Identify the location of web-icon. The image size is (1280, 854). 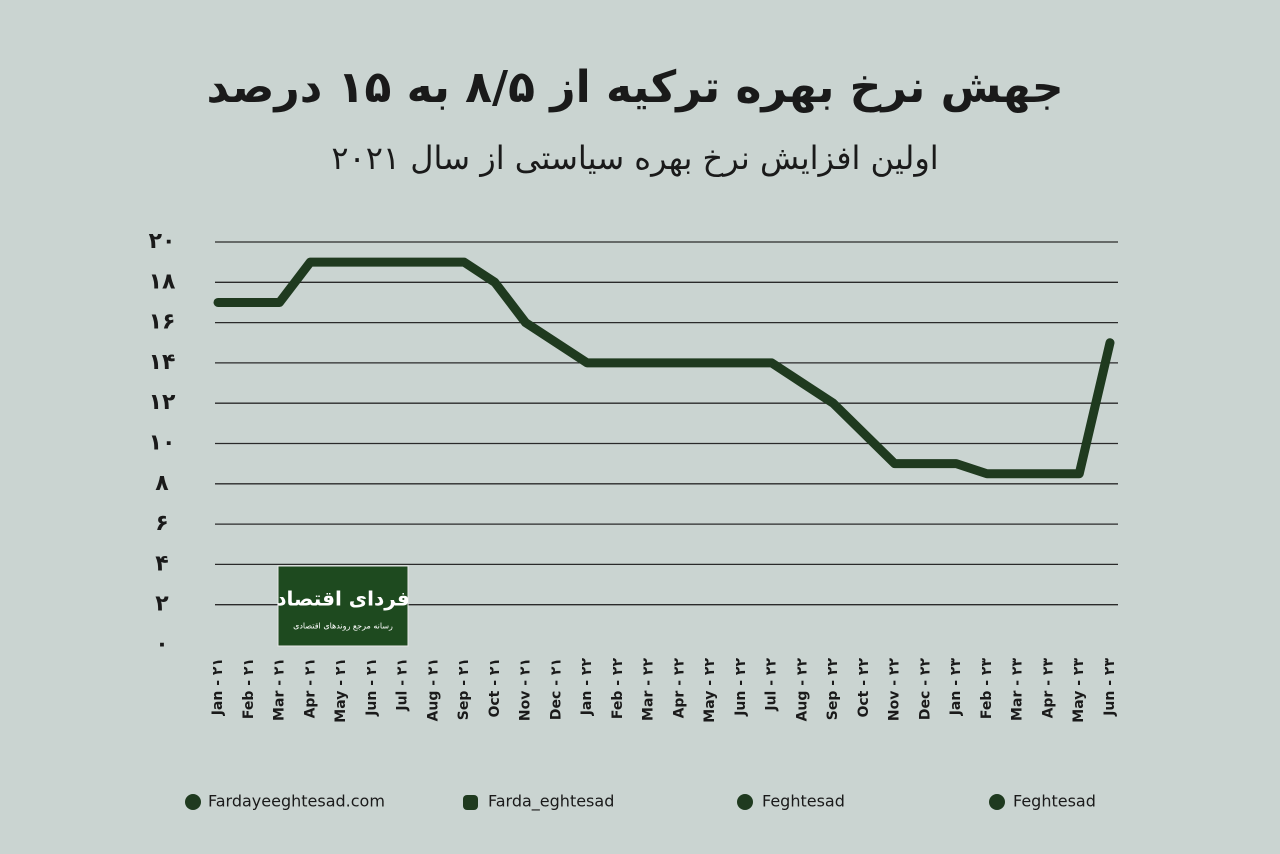
(193, 802).